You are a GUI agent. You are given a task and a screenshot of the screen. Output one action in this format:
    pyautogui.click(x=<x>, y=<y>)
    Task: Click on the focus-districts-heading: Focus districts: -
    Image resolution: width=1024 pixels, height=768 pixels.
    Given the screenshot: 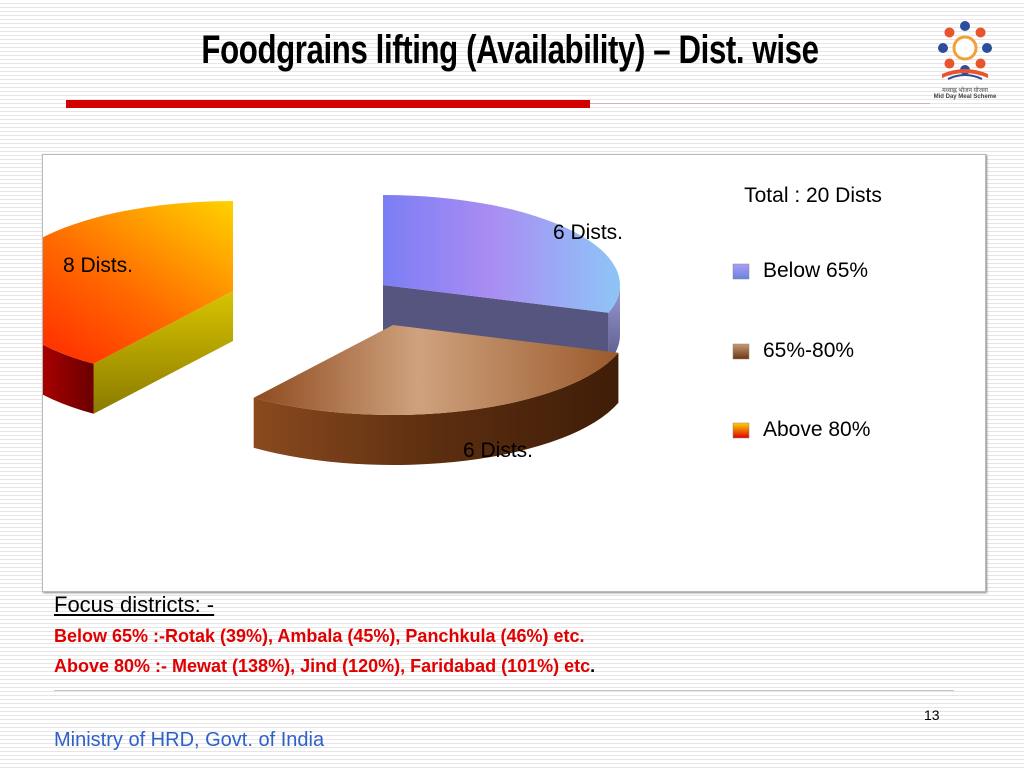 What is the action you would take?
    pyautogui.click(x=134, y=604)
    